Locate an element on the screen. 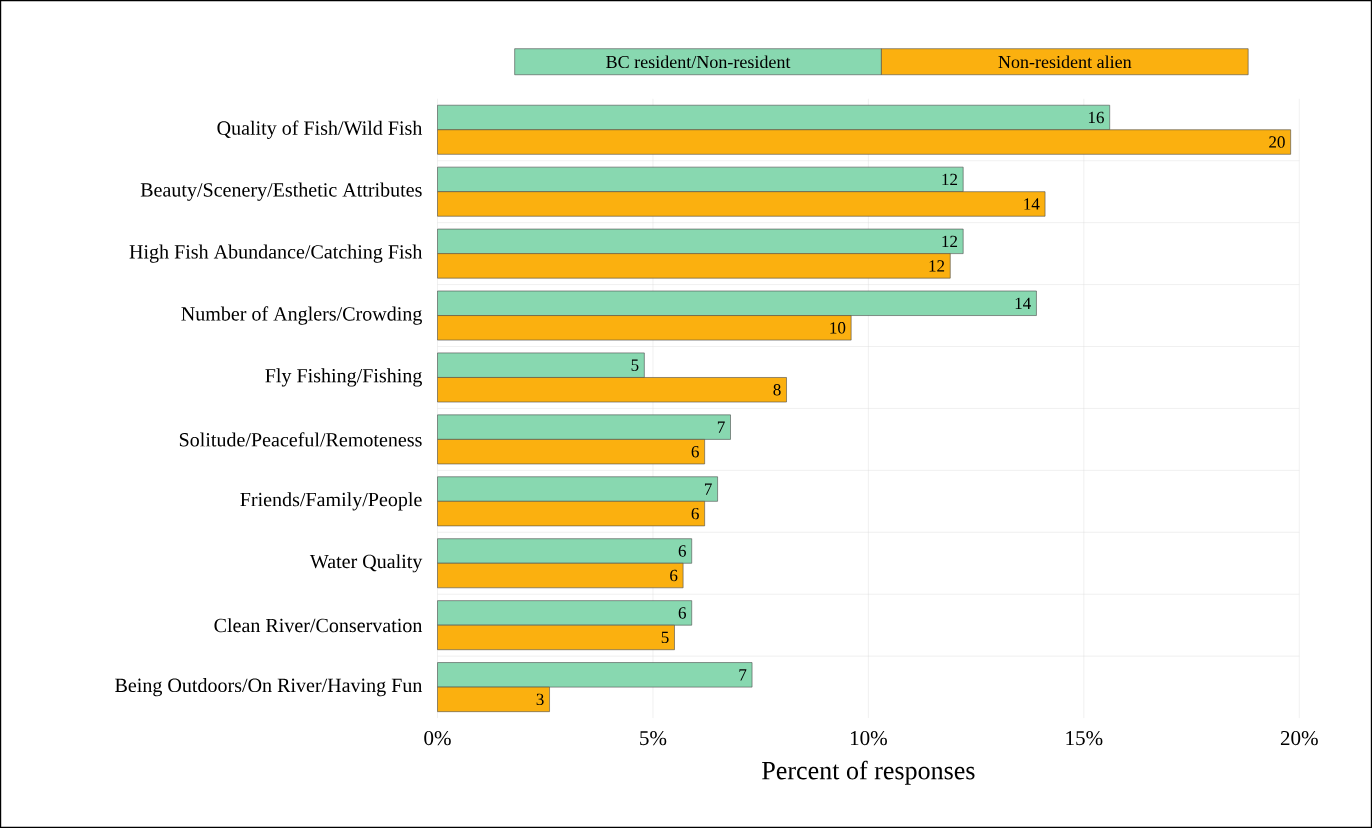  data-label: 20 is located at coordinates (1277, 142).